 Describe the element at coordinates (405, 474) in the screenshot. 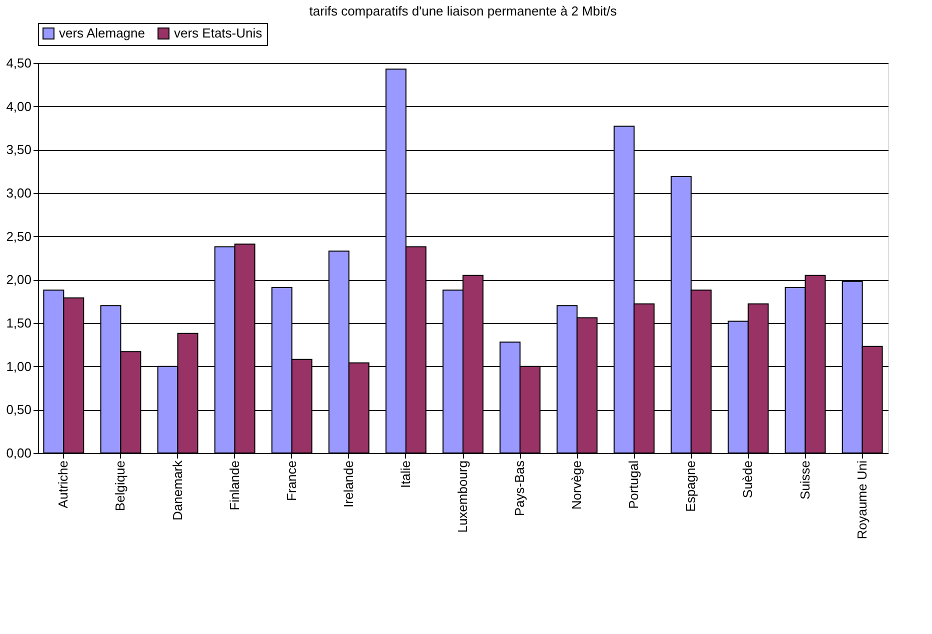

I see `x-tick-label: Italie` at that location.